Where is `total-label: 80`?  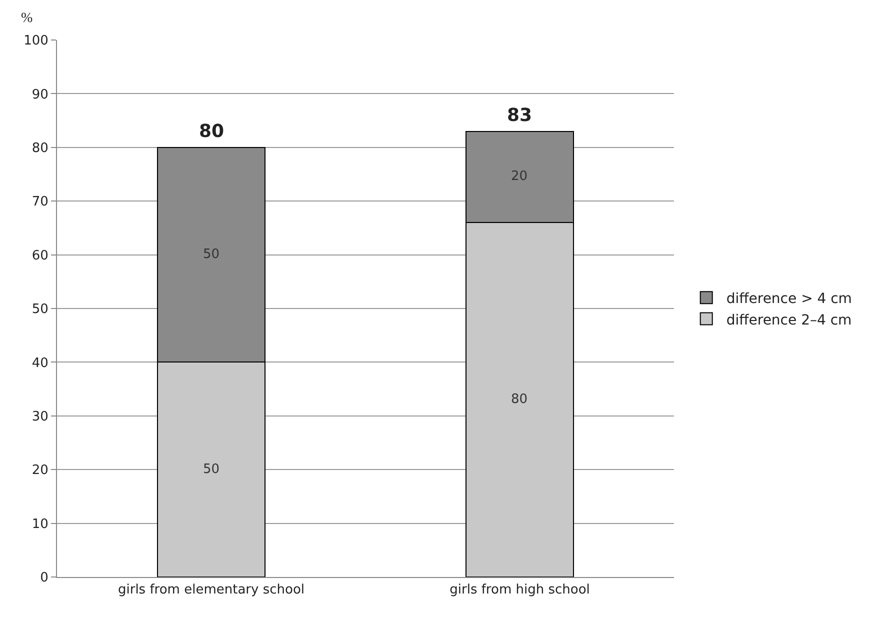
total-label: 80 is located at coordinates (211, 131).